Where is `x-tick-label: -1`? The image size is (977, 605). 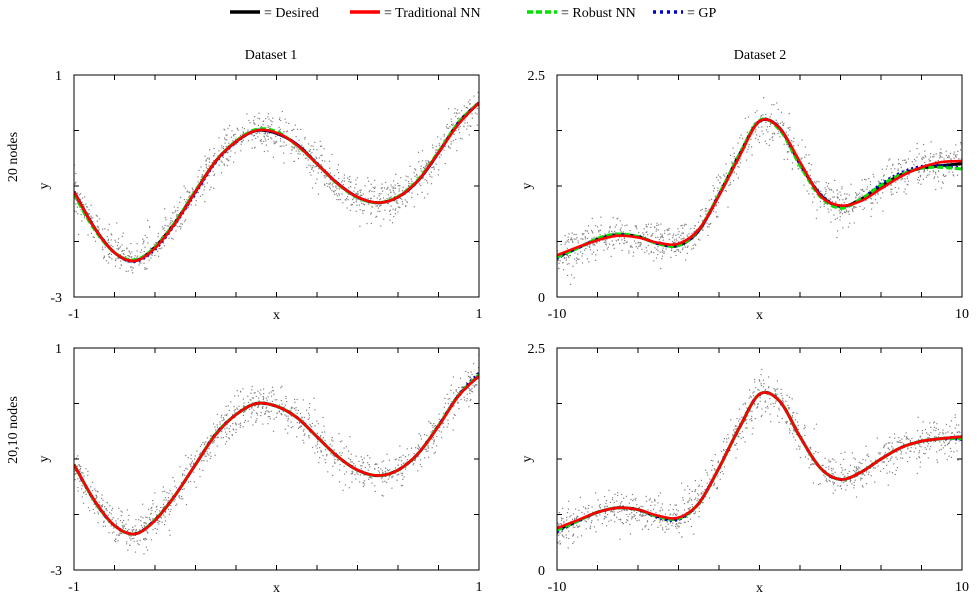 x-tick-label: -1 is located at coordinates (74, 314).